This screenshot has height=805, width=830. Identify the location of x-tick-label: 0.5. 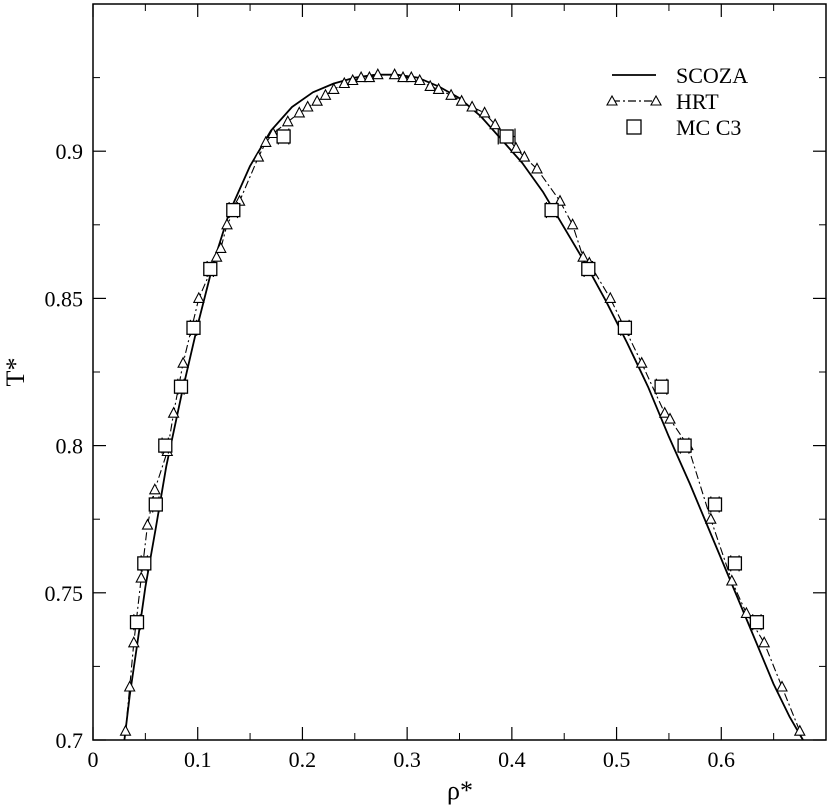
(617, 759).